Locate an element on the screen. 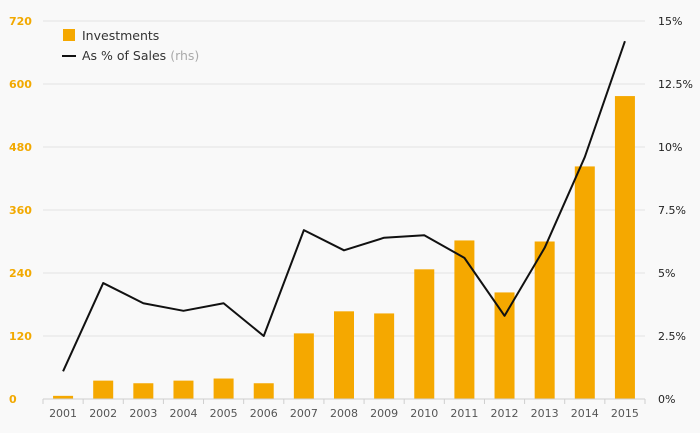 Image resolution: width=700 pixels, height=433 pixels. y-right-tick-label: 0% is located at coordinates (666, 399).